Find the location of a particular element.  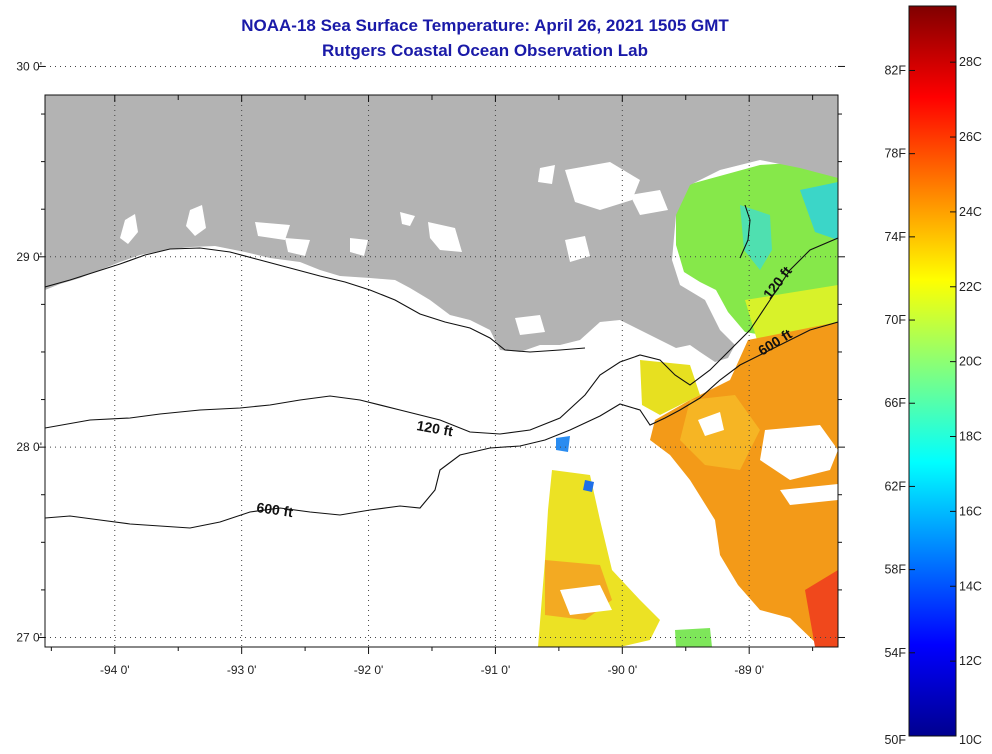

sst-patch-cyan-plume is located at coordinates (756, 237).